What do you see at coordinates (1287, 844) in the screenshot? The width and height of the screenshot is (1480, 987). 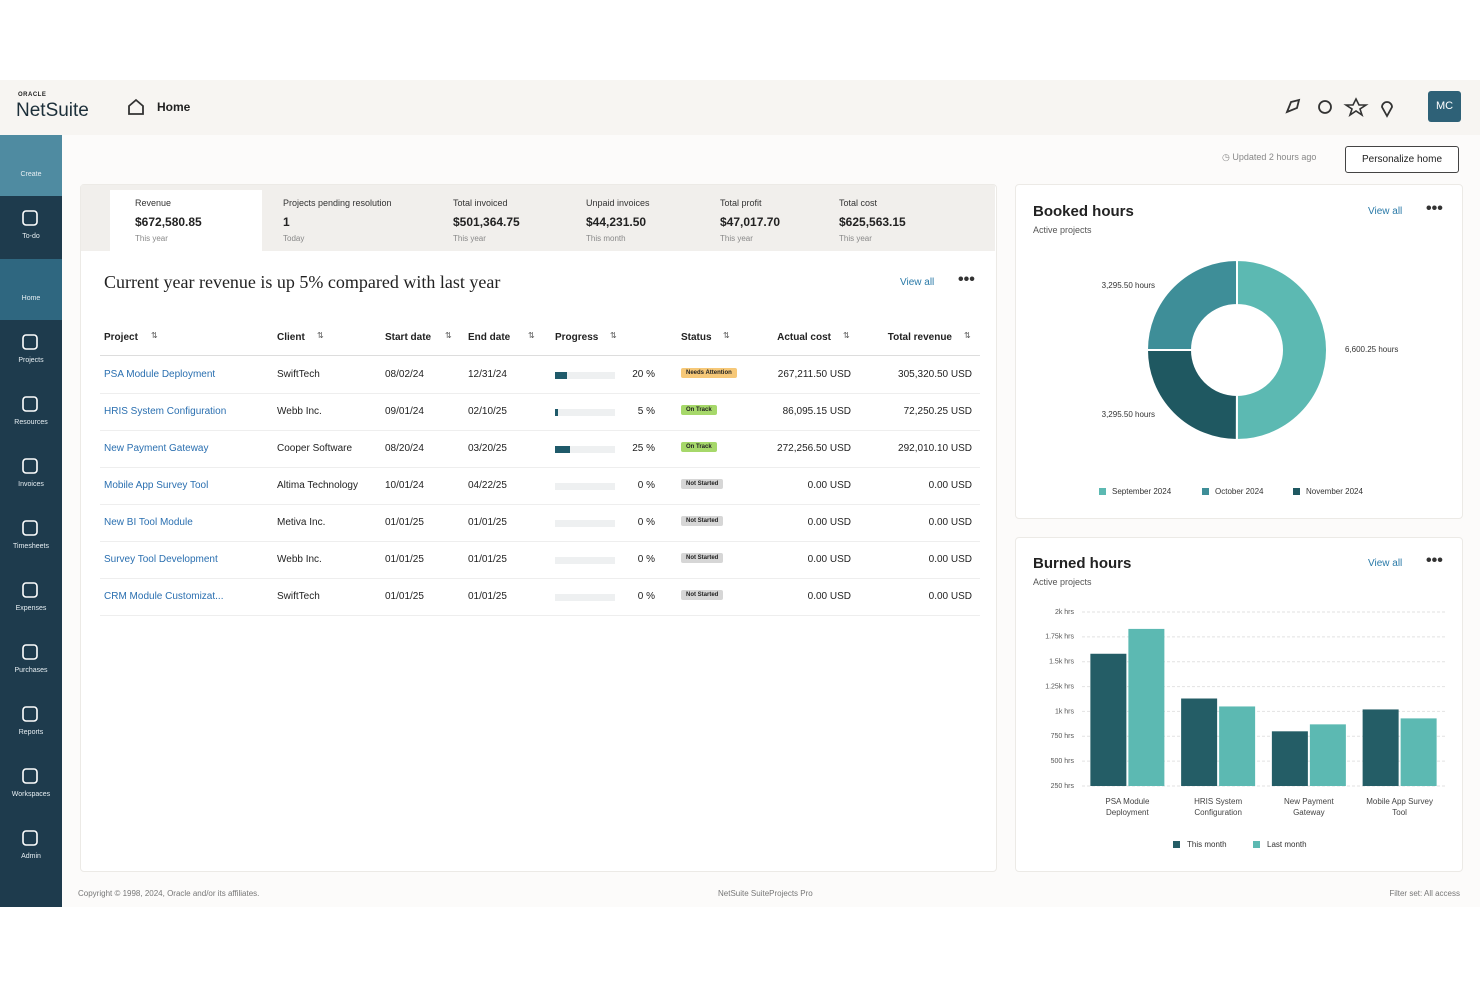 I see `legend-label: Last month` at bounding box center [1287, 844].